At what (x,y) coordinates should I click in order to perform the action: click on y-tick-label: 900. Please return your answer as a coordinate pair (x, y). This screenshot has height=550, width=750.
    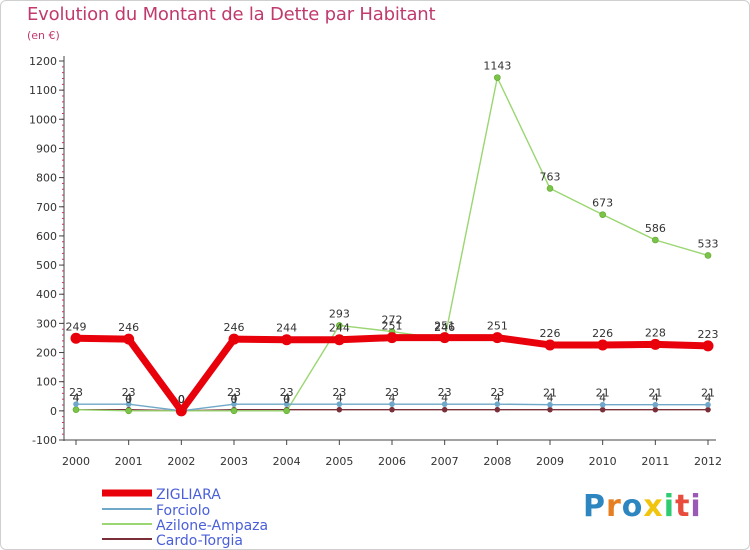
    Looking at the image, I should click on (46, 148).